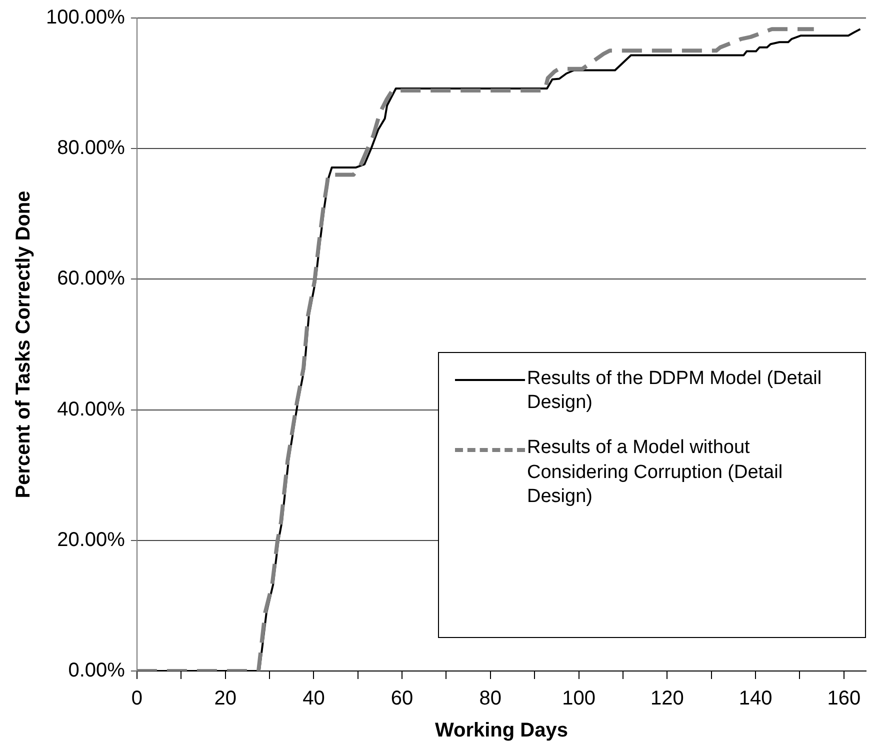 This screenshot has height=749, width=884. What do you see at coordinates (501, 731) in the screenshot?
I see `x-axis-title: Working Days` at bounding box center [501, 731].